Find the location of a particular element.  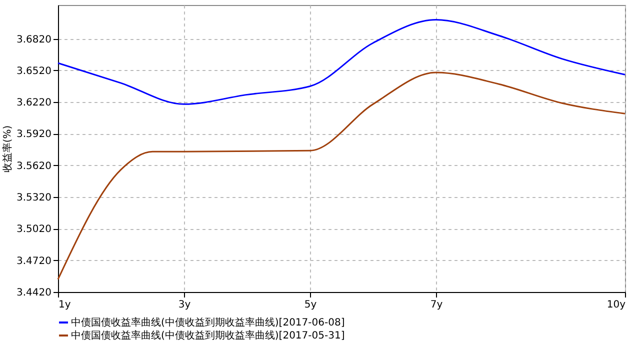

y-tick-label: 3.4420 is located at coordinates (34, 293).